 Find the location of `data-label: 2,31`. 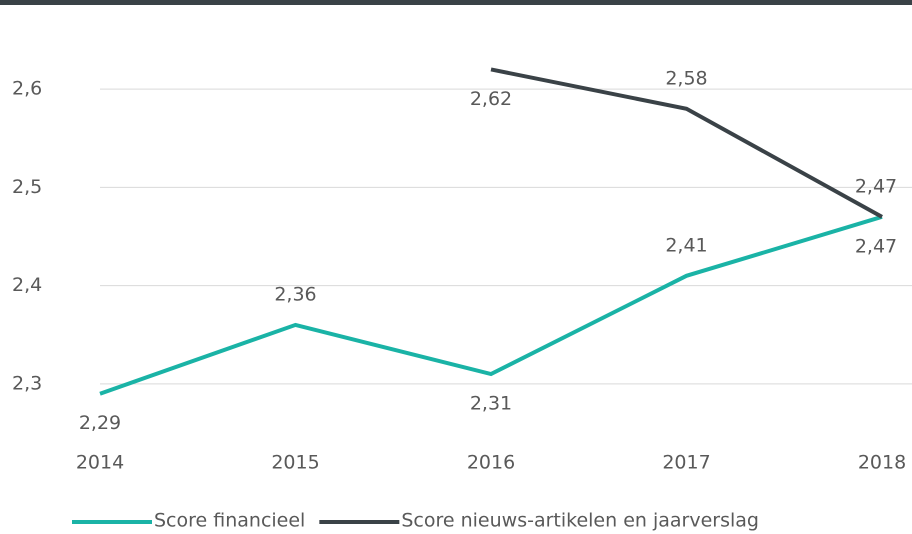

data-label: 2,31 is located at coordinates (491, 404).